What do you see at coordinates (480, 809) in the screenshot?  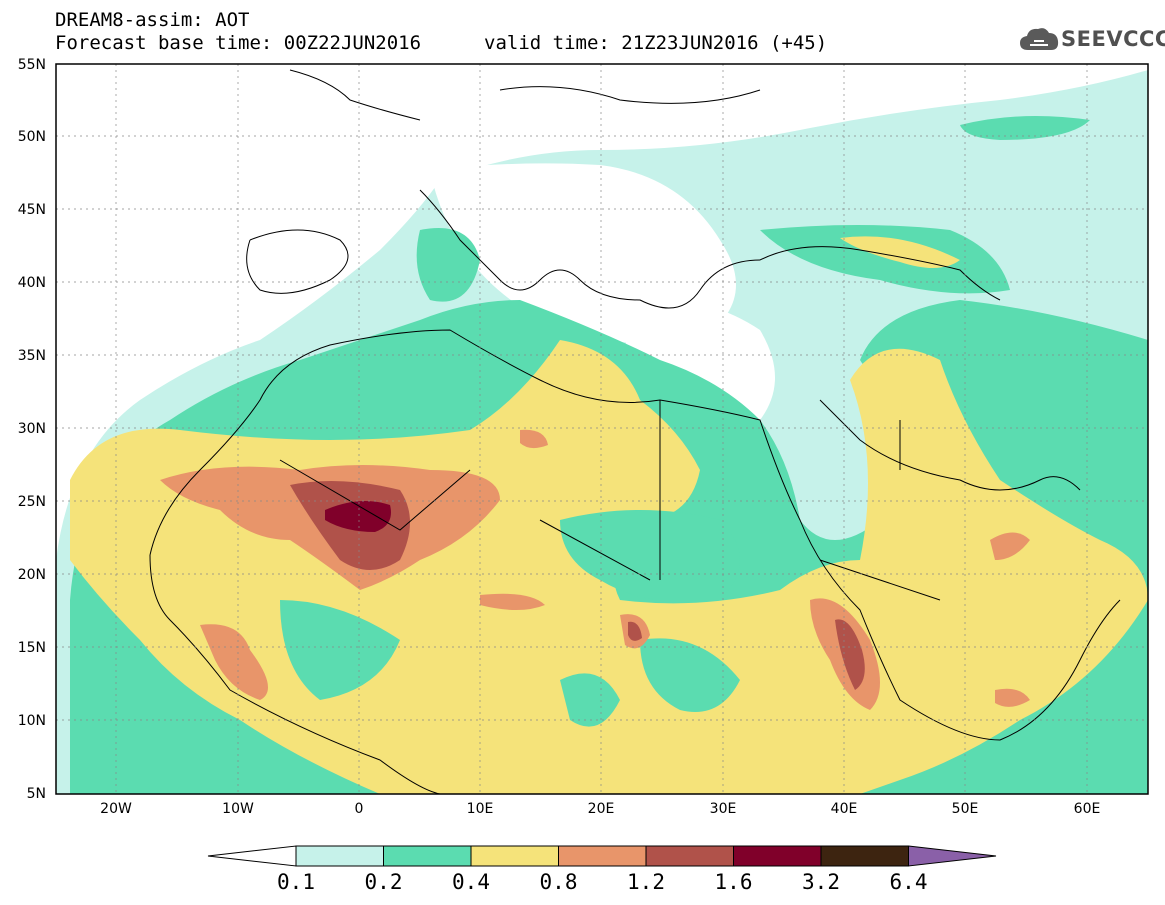 I see `lon-label-10e: 10E` at bounding box center [480, 809].